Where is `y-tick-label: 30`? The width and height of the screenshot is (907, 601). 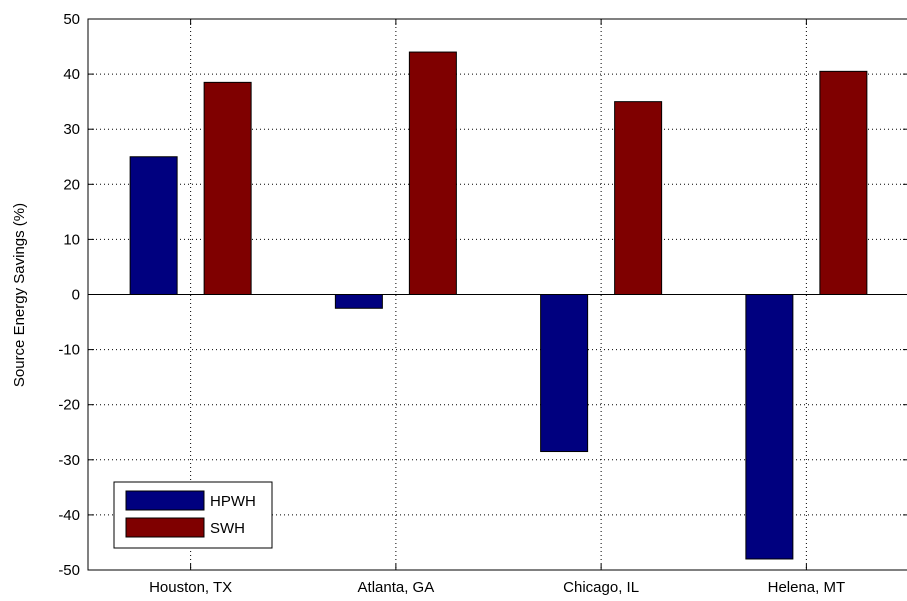
y-tick-label: 30 is located at coordinates (71, 129).